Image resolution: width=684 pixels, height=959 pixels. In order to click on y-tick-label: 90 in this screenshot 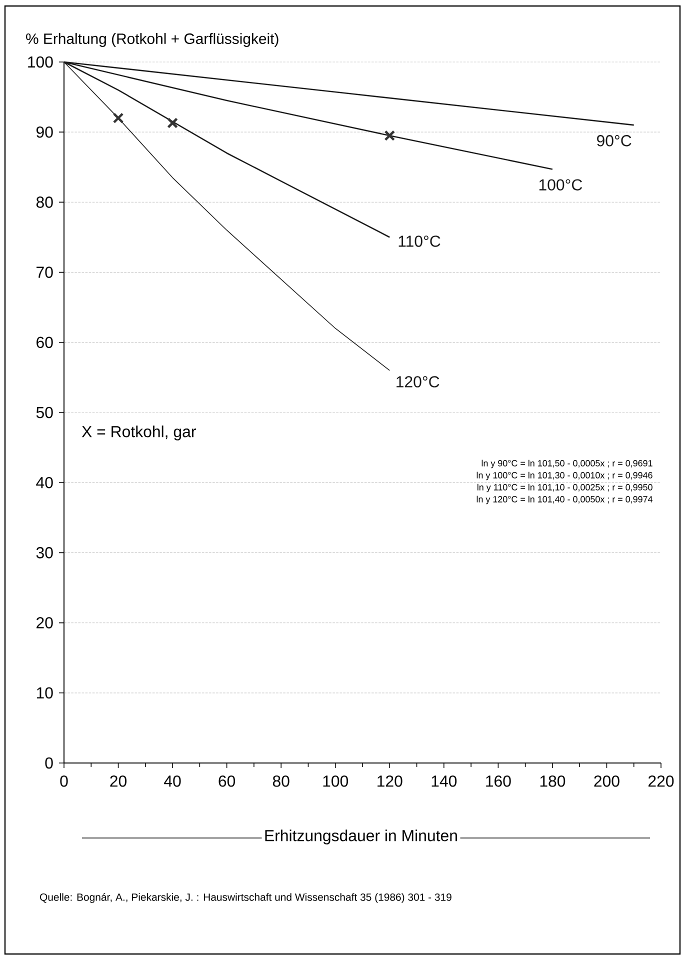, I will do `click(44, 132)`.